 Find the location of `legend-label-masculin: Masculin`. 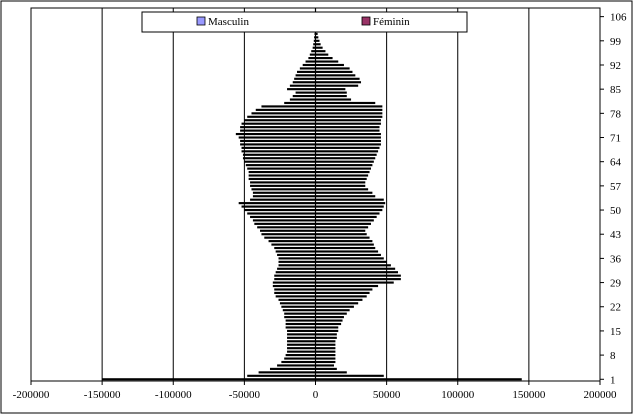

legend-label-masculin: Masculin is located at coordinates (228, 22).